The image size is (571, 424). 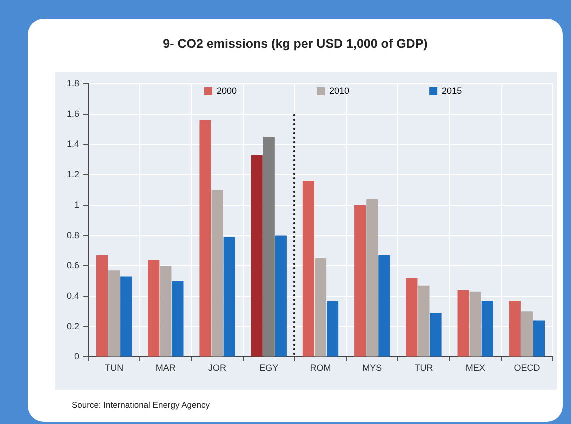 I want to click on x-tick-label: JOR, so click(x=218, y=368).